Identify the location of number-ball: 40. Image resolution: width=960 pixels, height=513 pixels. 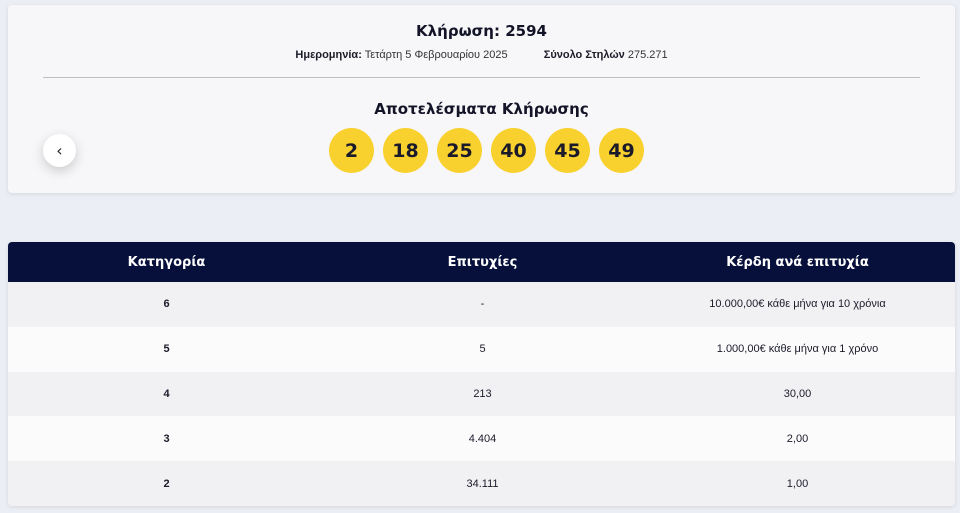
(513, 150).